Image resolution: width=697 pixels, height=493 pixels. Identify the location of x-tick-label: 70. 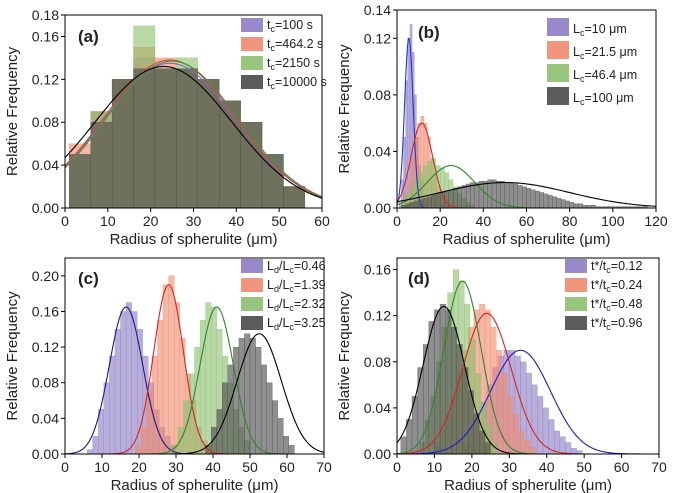
(659, 467).